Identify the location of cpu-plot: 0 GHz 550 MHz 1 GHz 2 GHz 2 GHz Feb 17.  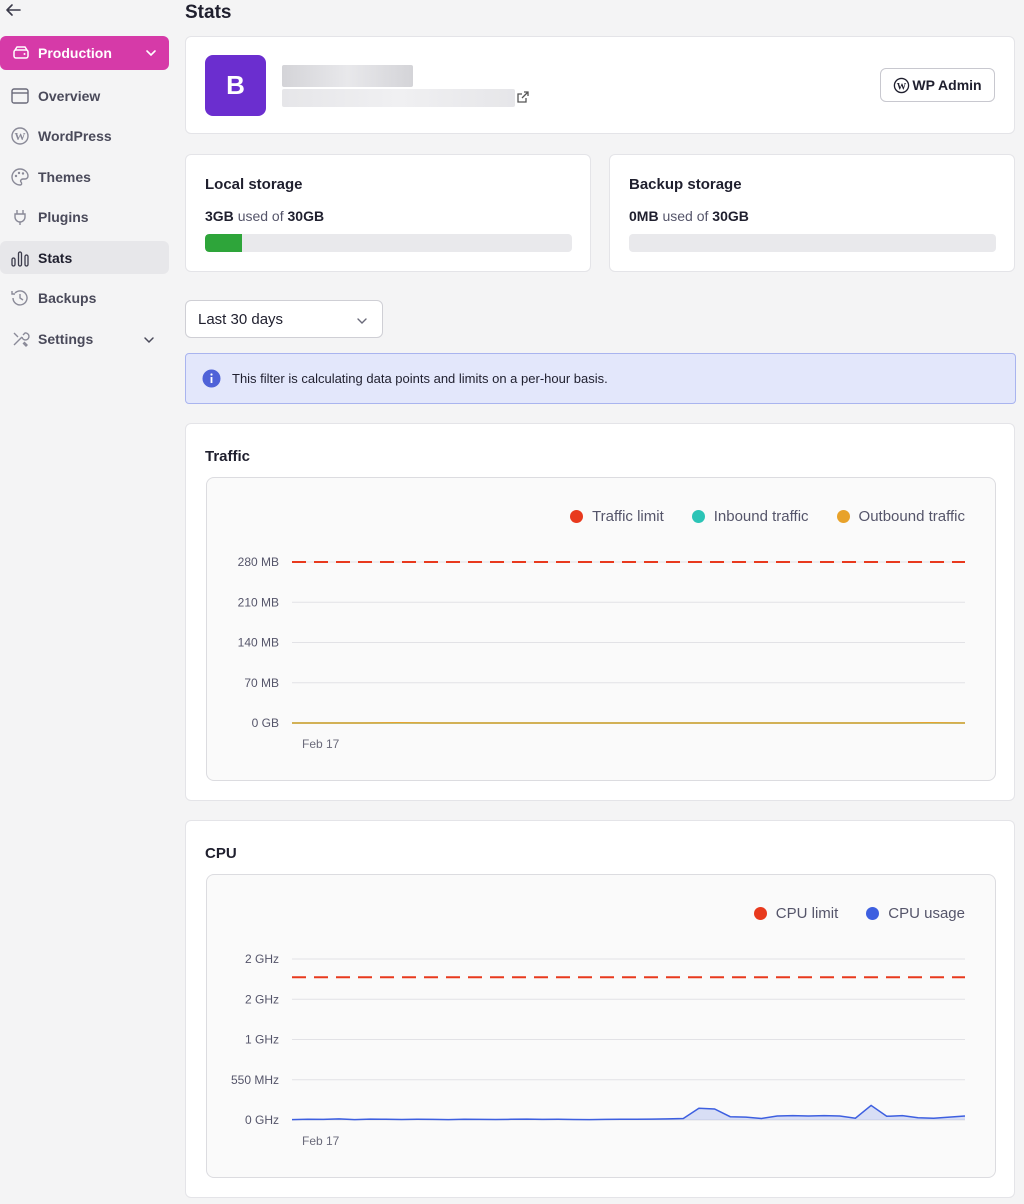
(598, 1050).